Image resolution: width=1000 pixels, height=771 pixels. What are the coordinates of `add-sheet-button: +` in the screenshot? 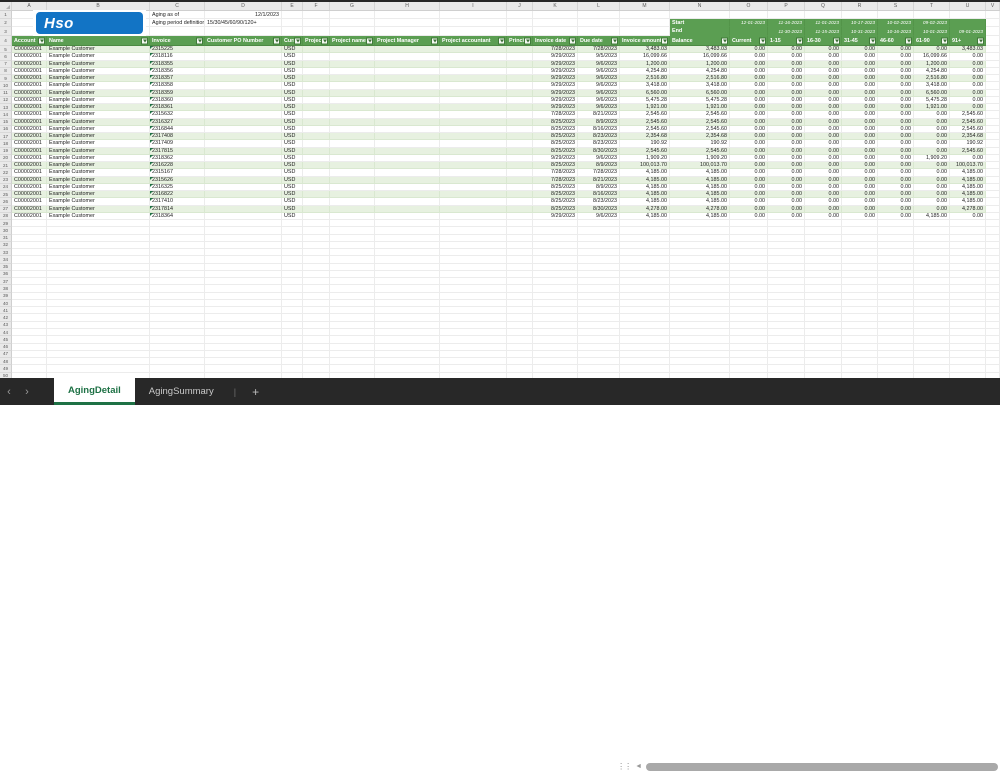 It's located at (256, 391).